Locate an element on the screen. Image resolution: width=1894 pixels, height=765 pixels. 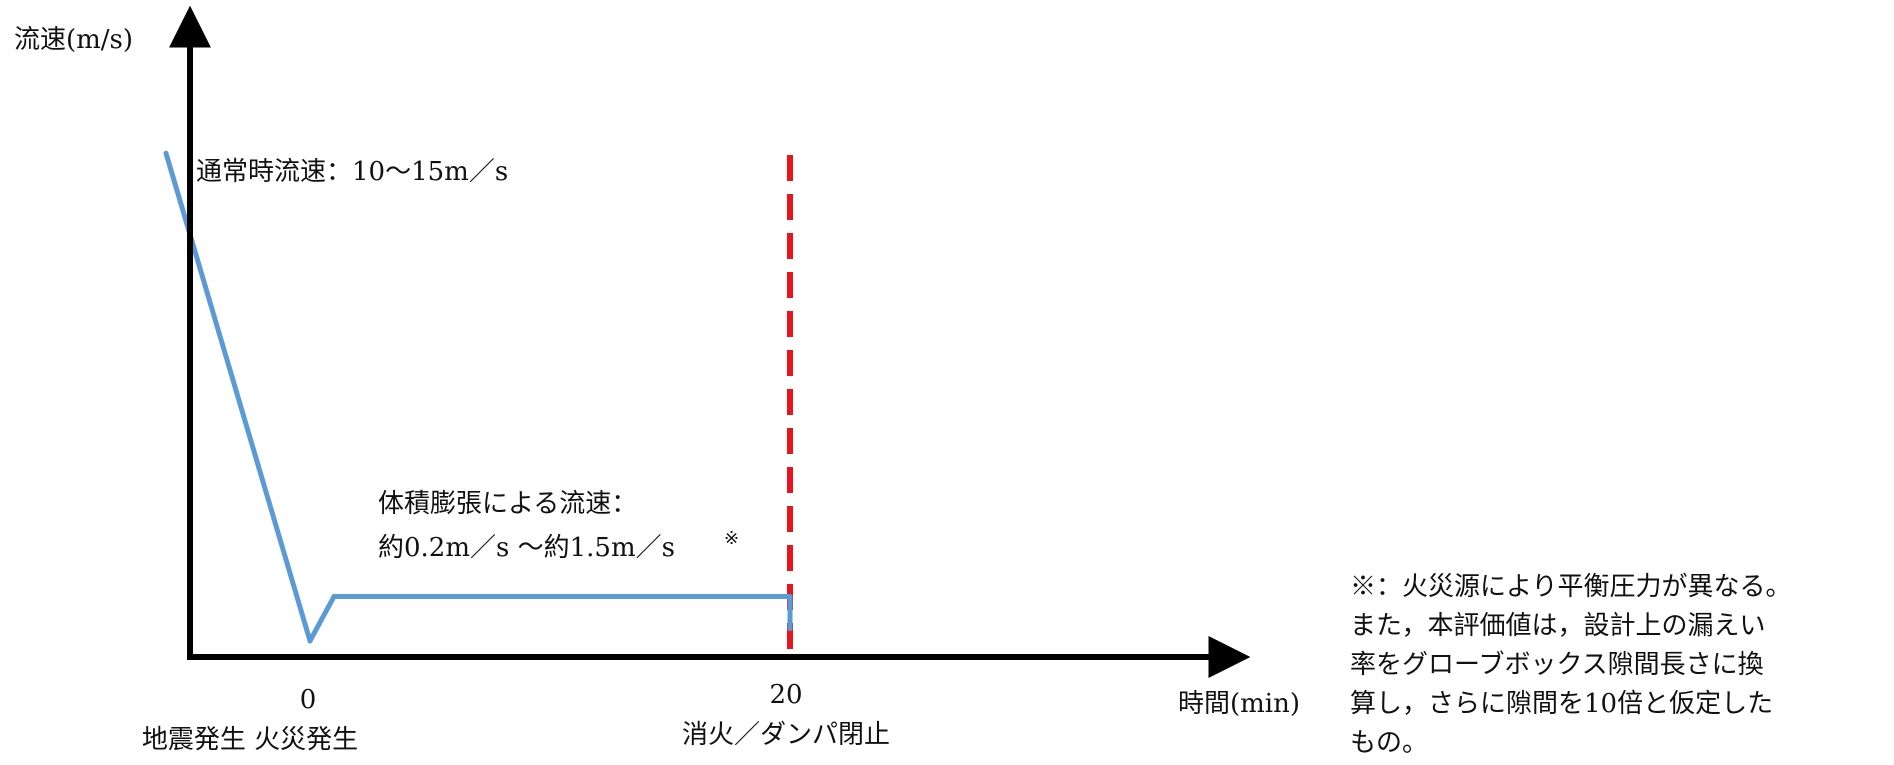
footnote-line: ※：火災源により平衡圧力が異なる。 is located at coordinates (1571, 587).